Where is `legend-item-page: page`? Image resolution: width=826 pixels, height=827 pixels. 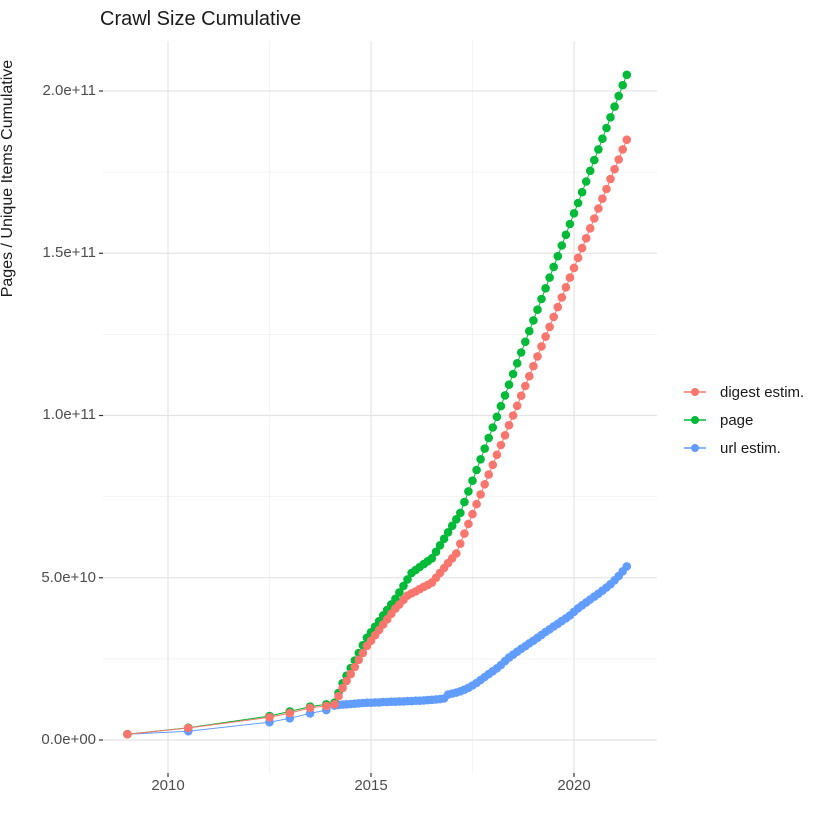 legend-item-page: page is located at coordinates (744, 420).